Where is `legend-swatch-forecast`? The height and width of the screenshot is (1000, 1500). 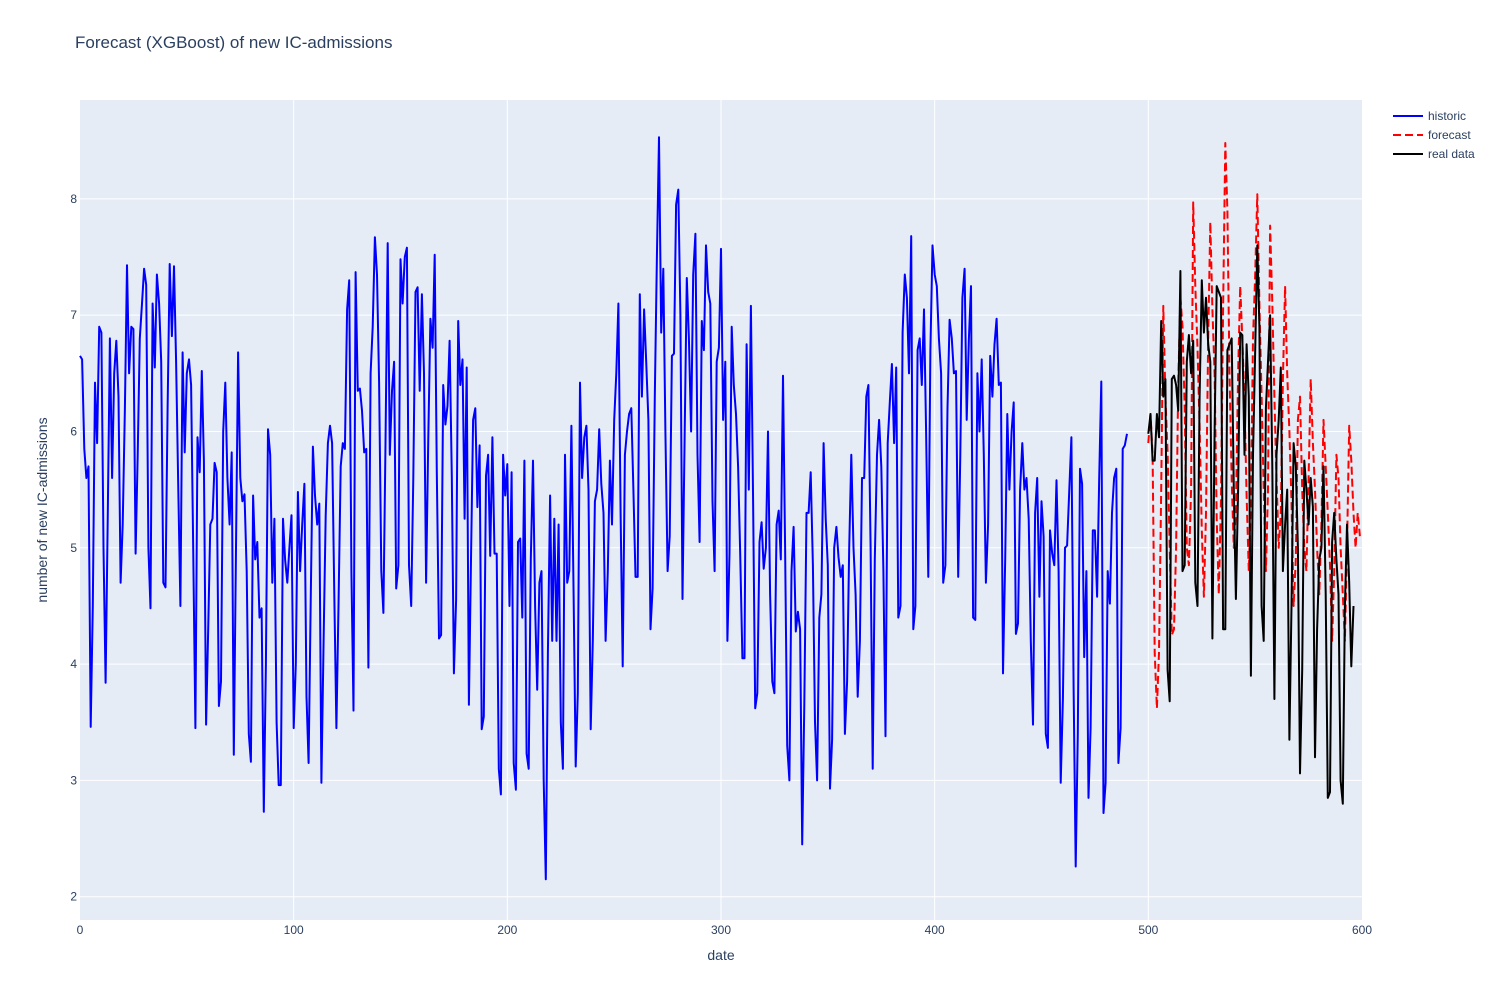 legend-swatch-forecast is located at coordinates (1408, 134).